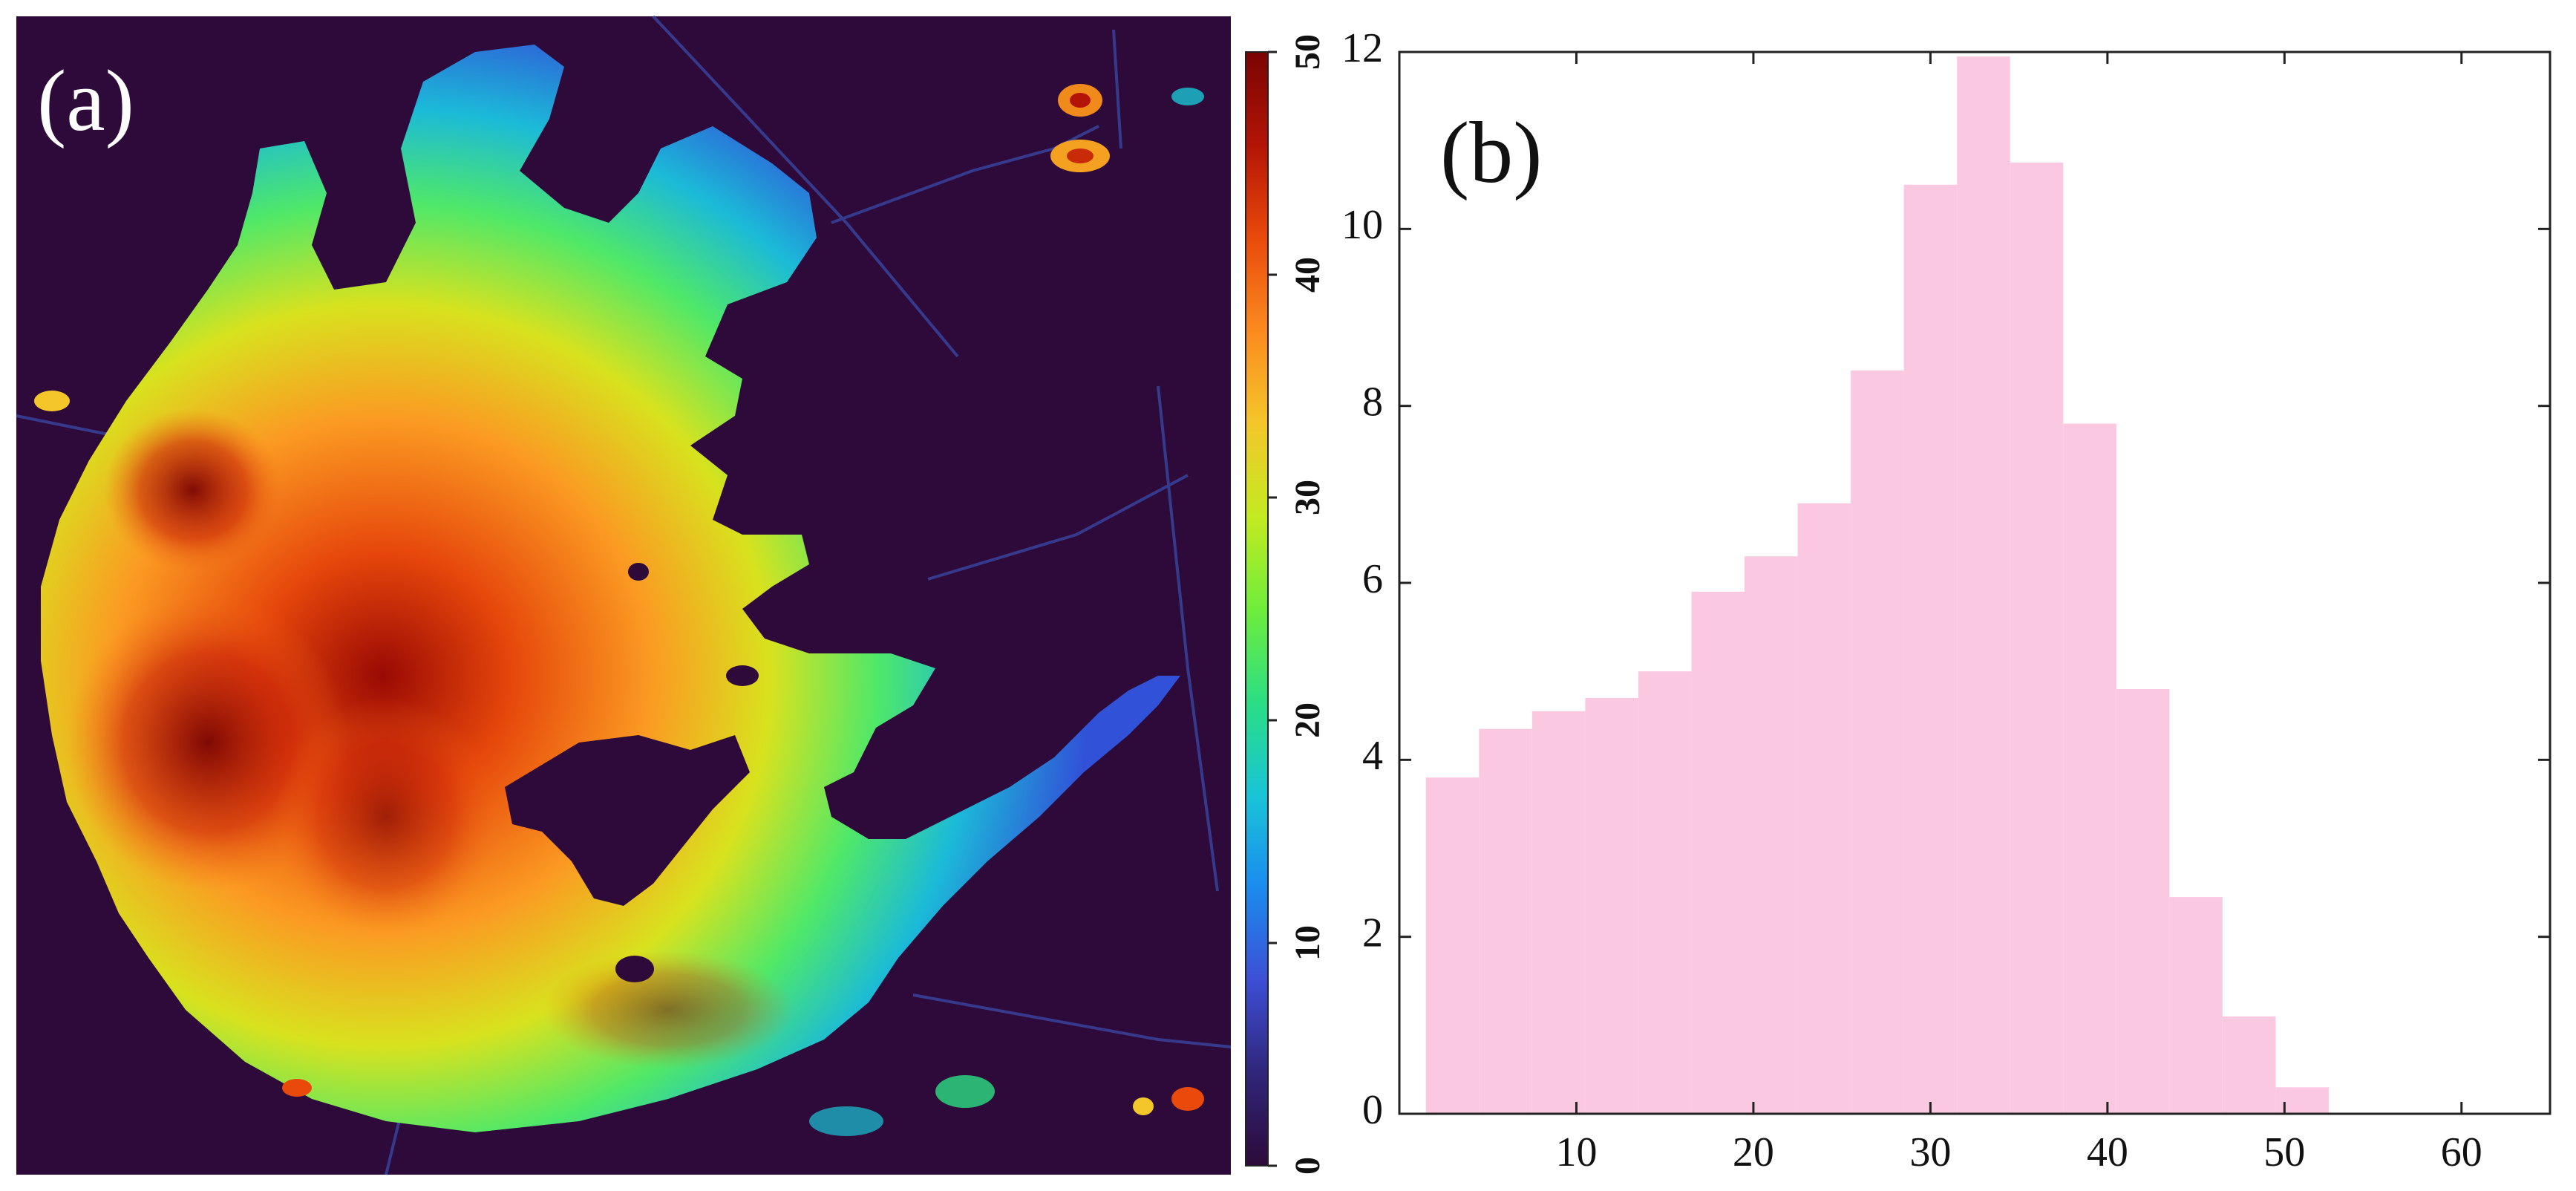  Describe the element at coordinates (1307, 52) in the screenshot. I see `colorbar-tick-label: 50` at that location.